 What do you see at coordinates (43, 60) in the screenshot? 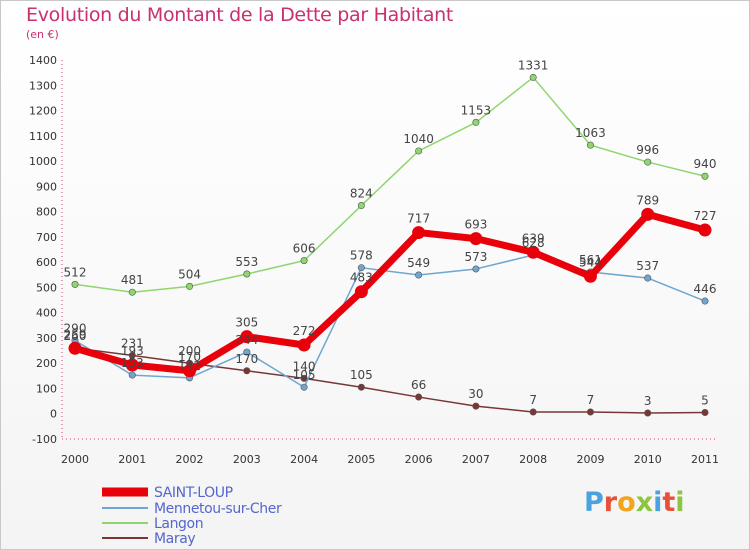
I see `y-tick-label: 1400` at bounding box center [43, 60].